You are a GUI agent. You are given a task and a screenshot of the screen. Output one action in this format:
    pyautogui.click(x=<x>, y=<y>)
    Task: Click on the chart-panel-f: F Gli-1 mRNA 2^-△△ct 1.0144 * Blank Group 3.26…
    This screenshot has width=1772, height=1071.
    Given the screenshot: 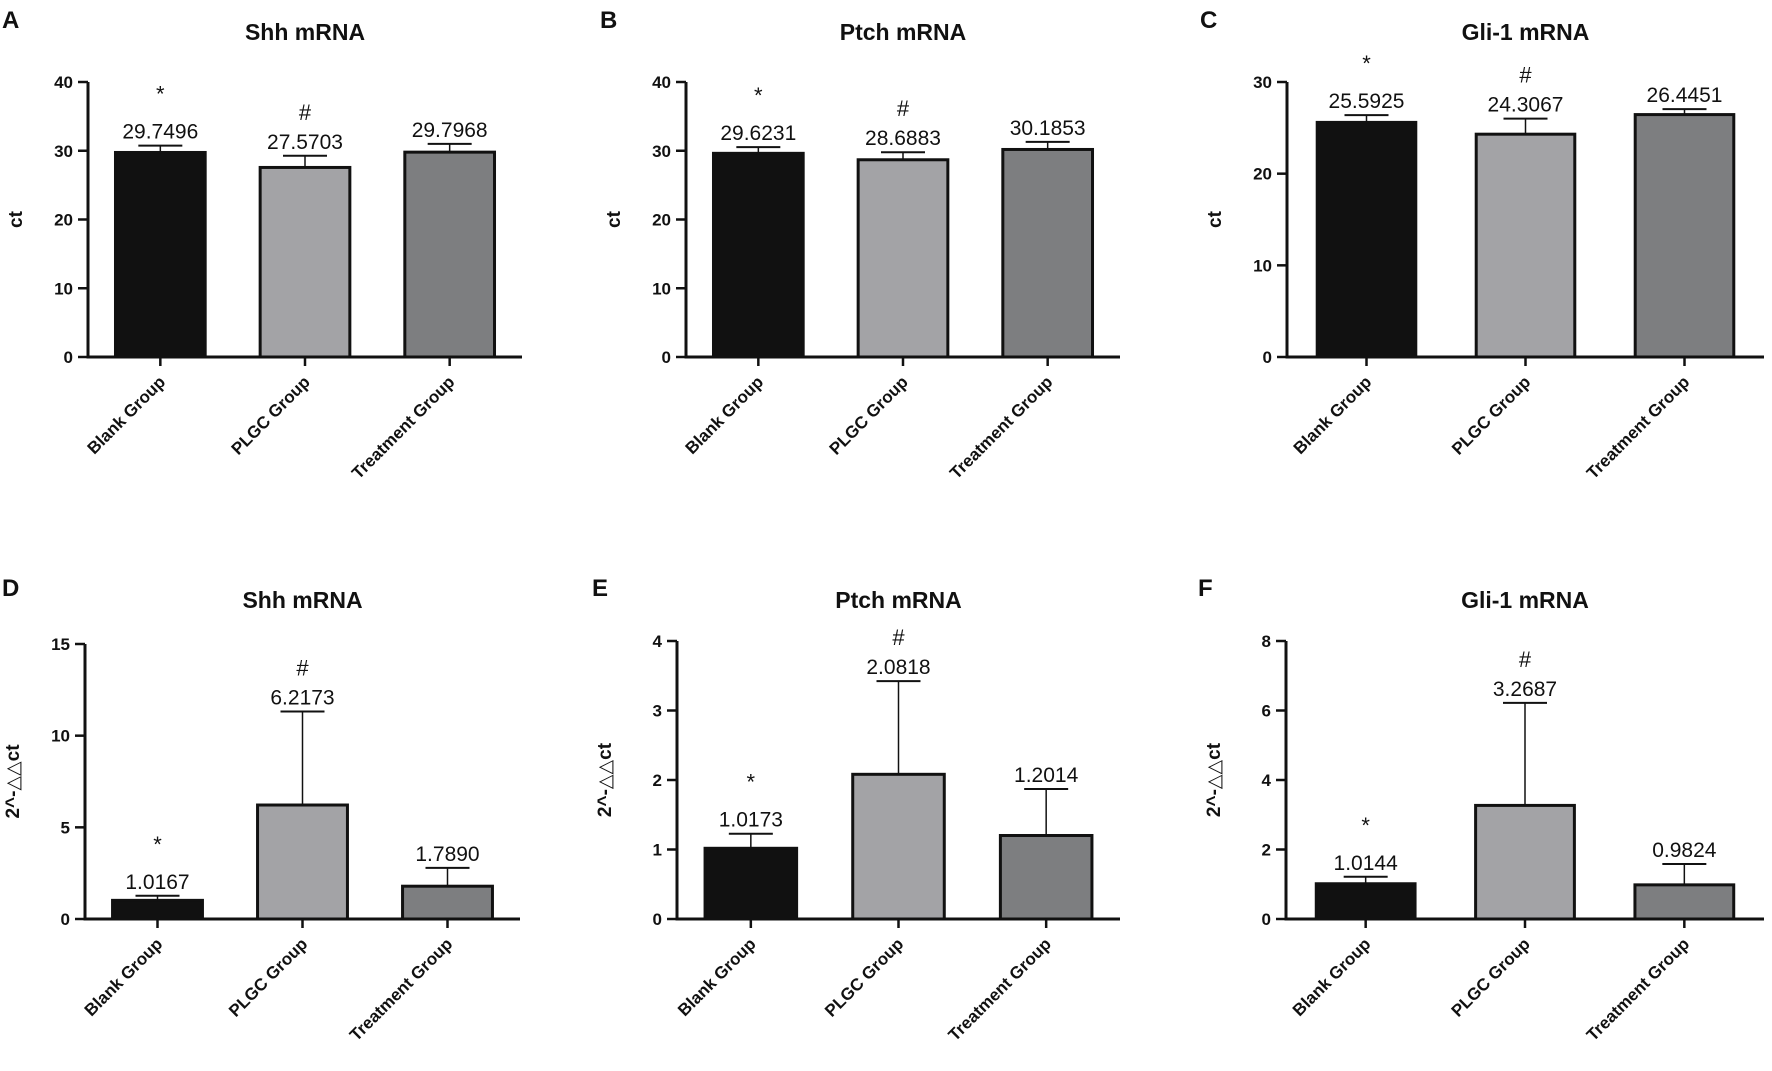 What is the action you would take?
    pyautogui.click(x=1481, y=810)
    